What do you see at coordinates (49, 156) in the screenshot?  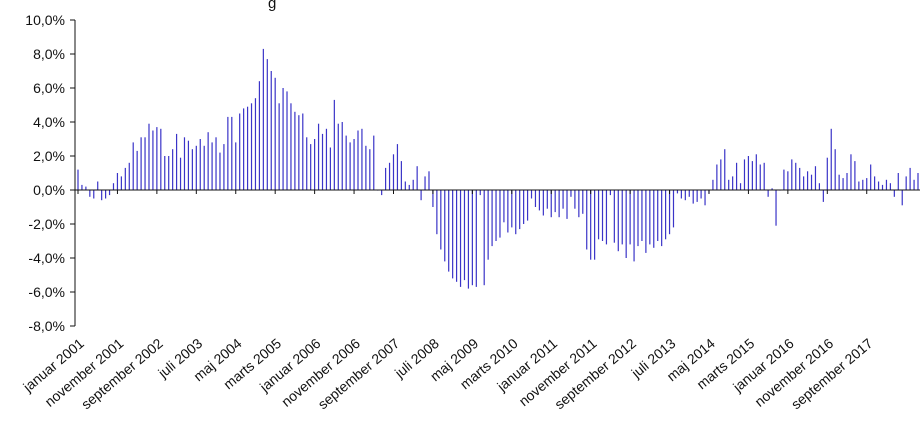 I see `y-tick-label: 2,0%` at bounding box center [49, 156].